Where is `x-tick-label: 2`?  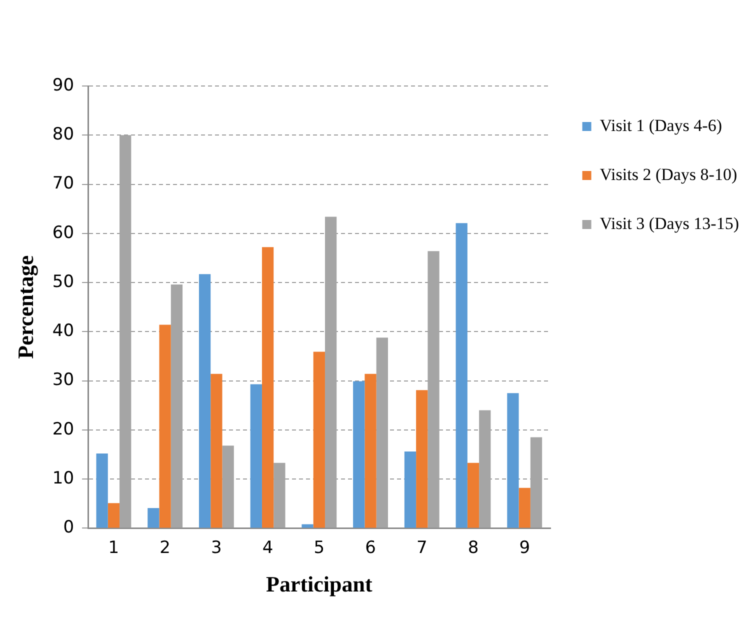
x-tick-label: 2 is located at coordinates (165, 548).